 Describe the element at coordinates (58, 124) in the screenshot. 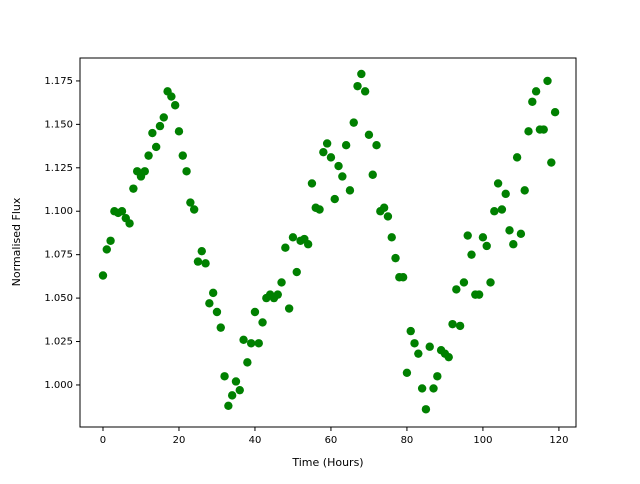

I see `y-tick-label: 1.150` at that location.